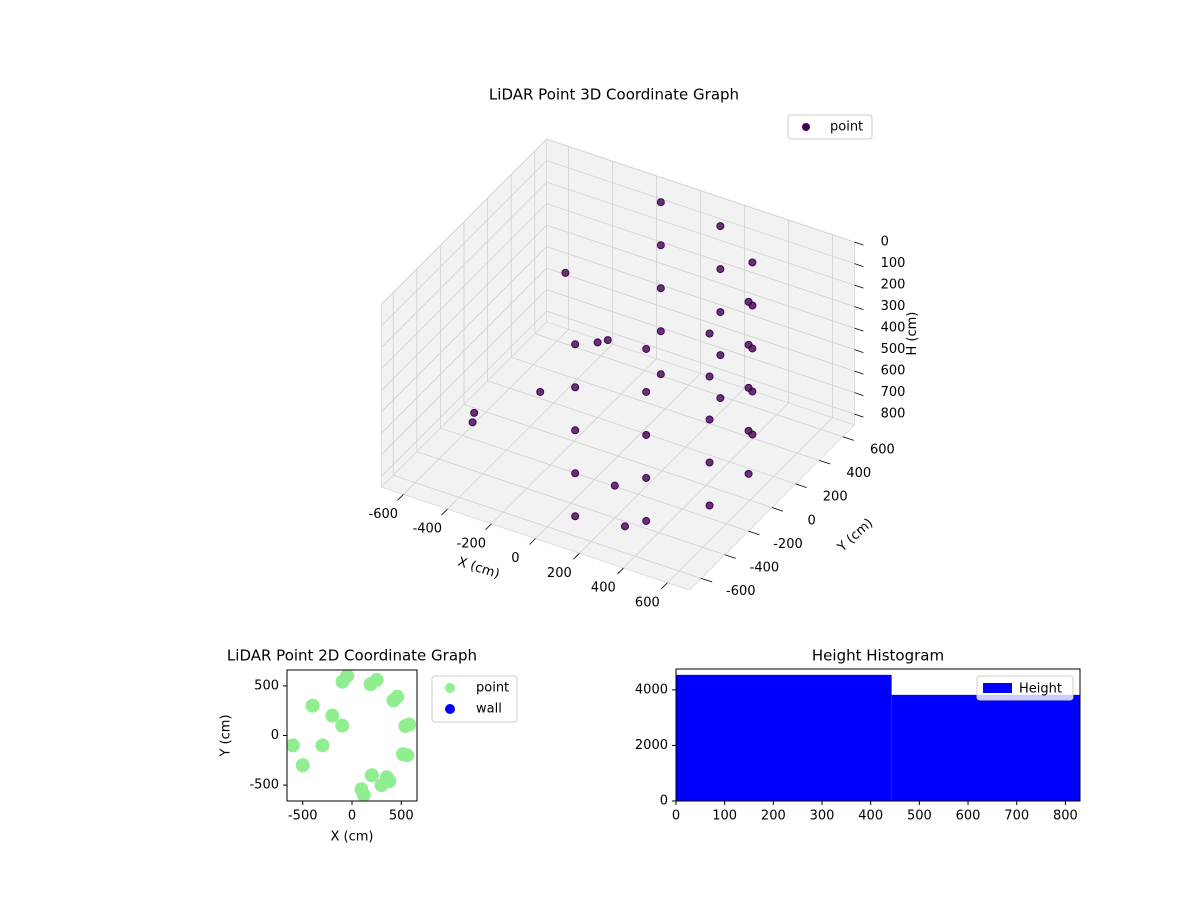 This screenshot has height=904, width=1200. What do you see at coordinates (985, 747) in the screenshot?
I see `bar` at bounding box center [985, 747].